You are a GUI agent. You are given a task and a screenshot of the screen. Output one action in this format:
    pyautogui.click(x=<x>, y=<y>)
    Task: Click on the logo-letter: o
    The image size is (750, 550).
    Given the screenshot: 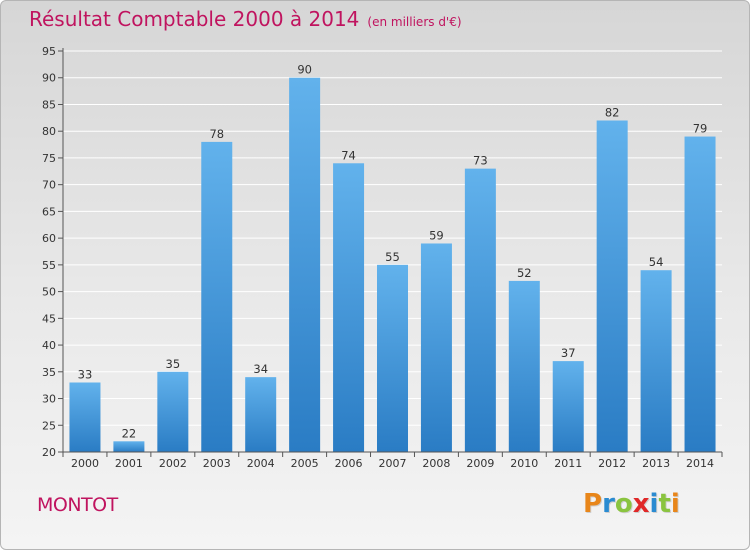 What is the action you would take?
    pyautogui.click(x=623, y=504)
    